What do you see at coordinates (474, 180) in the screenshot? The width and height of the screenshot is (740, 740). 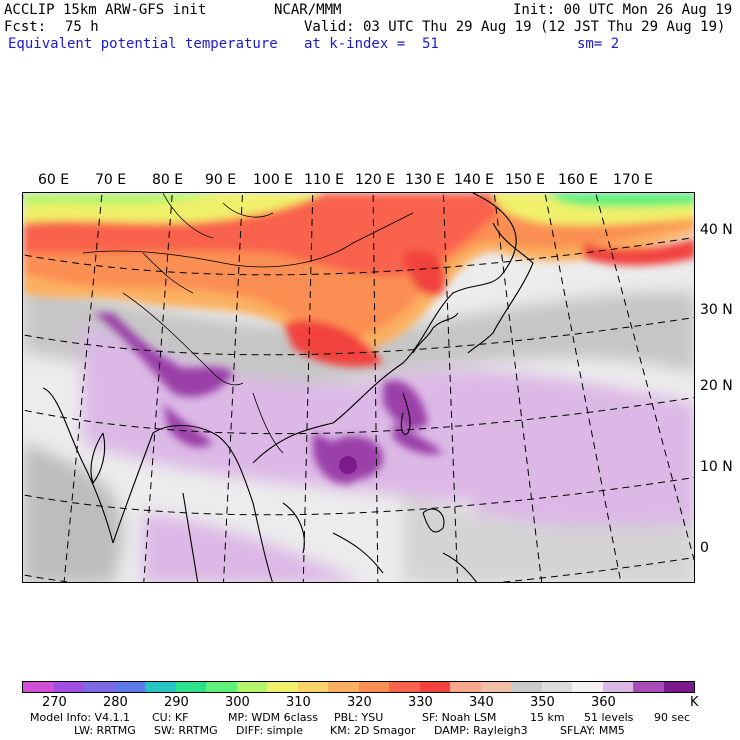 I see `lon-label: 140 E` at bounding box center [474, 180].